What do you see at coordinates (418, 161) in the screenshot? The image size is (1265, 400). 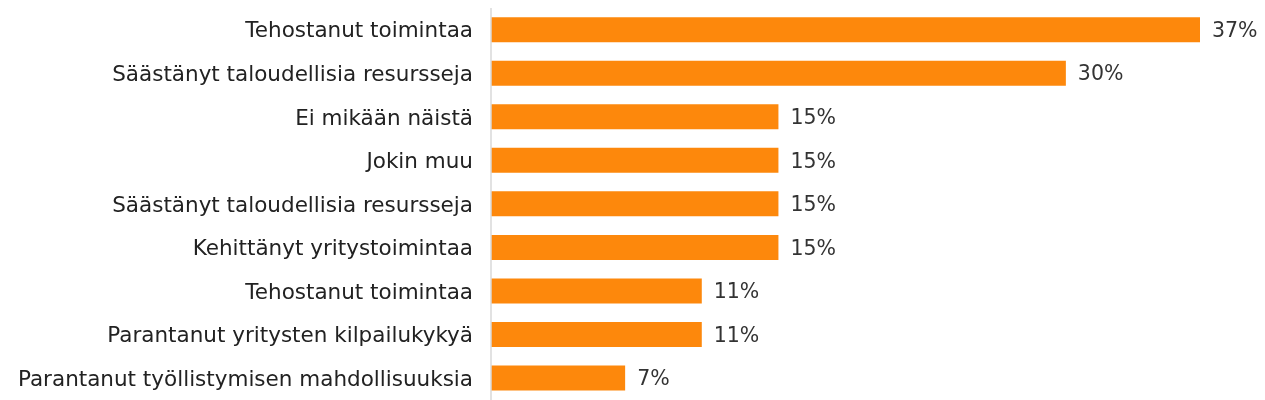 I see `y-tick-label: Jokin muu` at bounding box center [418, 161].